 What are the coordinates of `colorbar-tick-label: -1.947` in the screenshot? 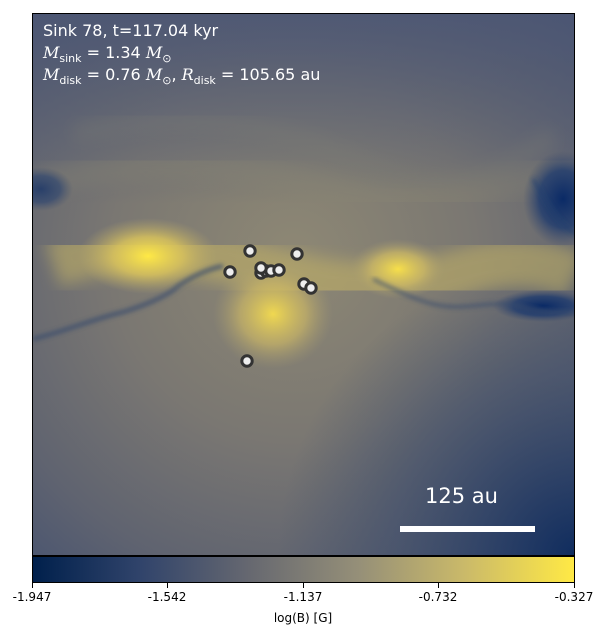 It's located at (32, 597).